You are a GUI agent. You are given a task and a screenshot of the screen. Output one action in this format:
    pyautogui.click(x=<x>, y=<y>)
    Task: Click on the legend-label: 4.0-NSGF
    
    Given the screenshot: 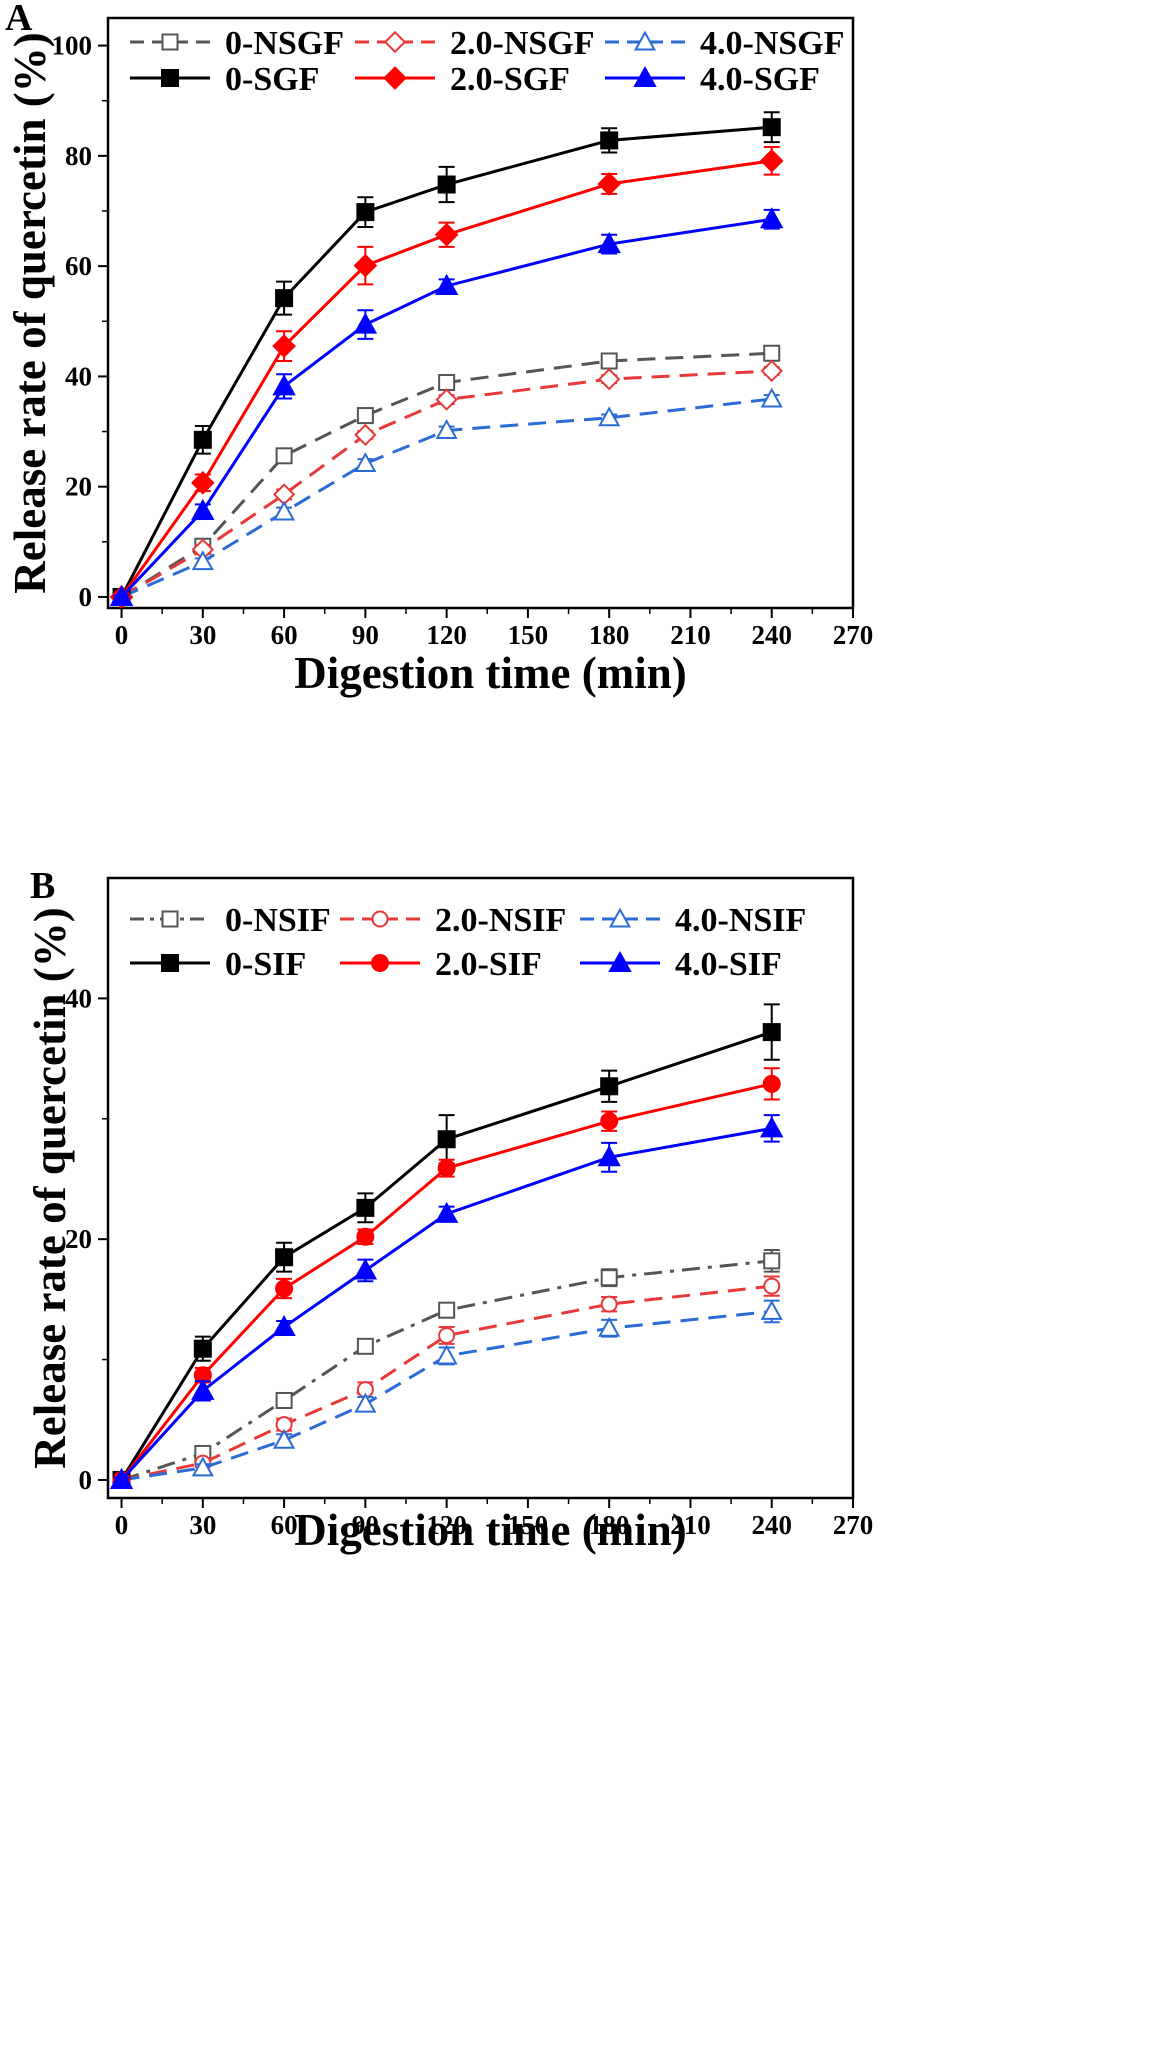 What is the action you would take?
    pyautogui.click(x=772, y=43)
    